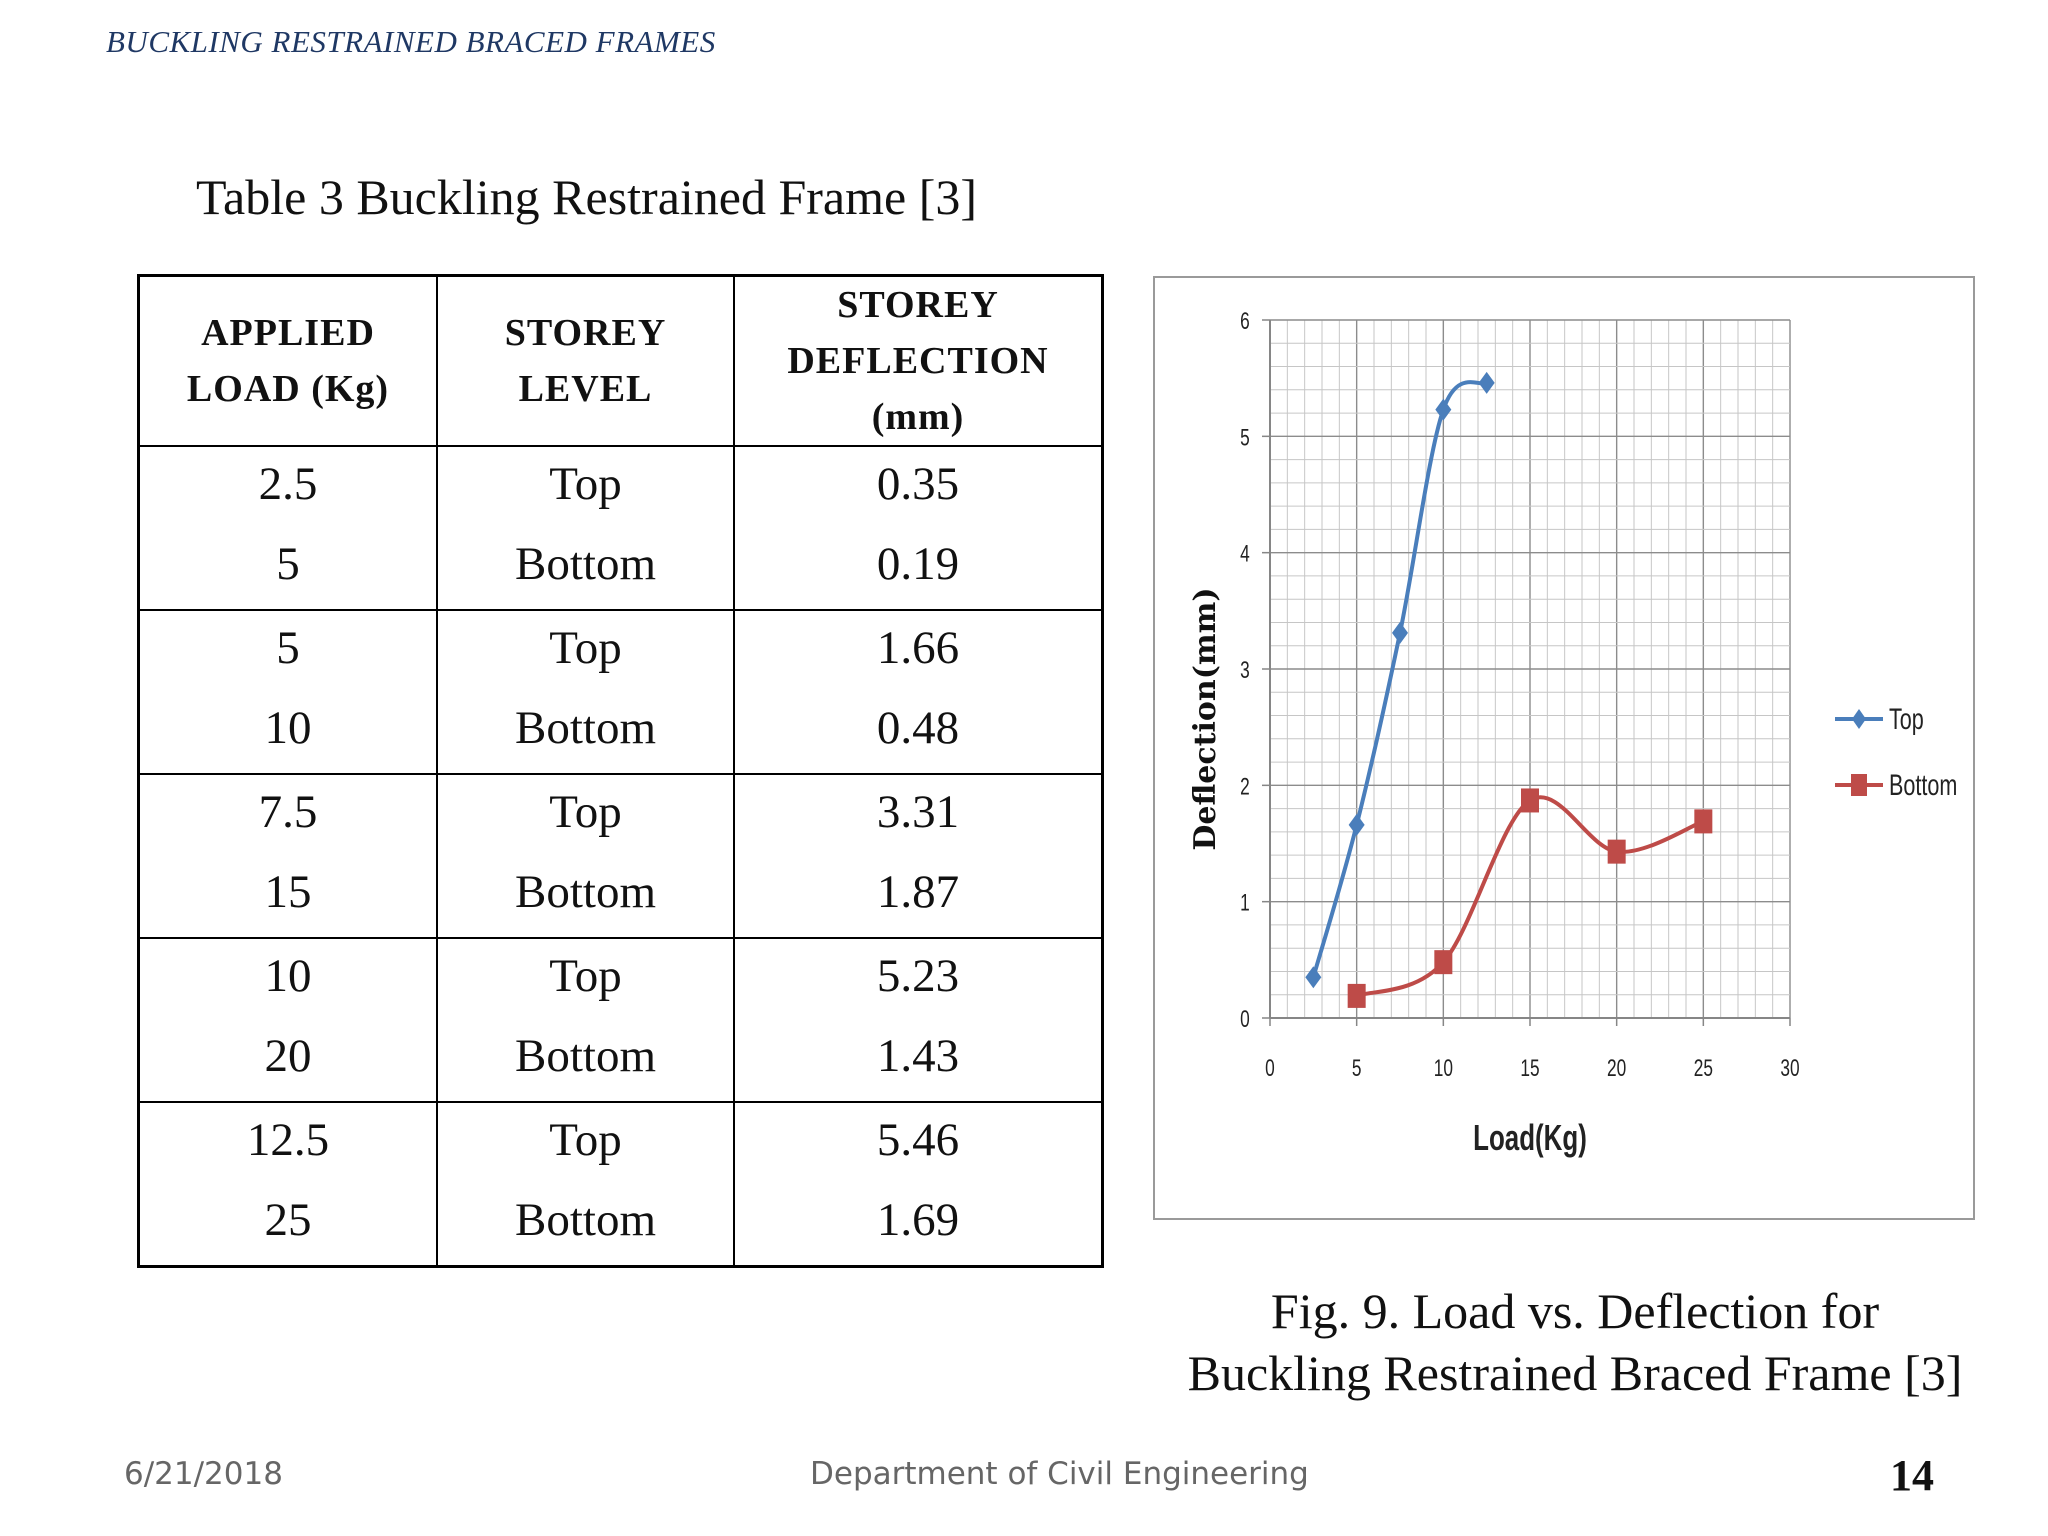  I want to click on cell-deflection: 3.31 1.87, so click(918, 856).